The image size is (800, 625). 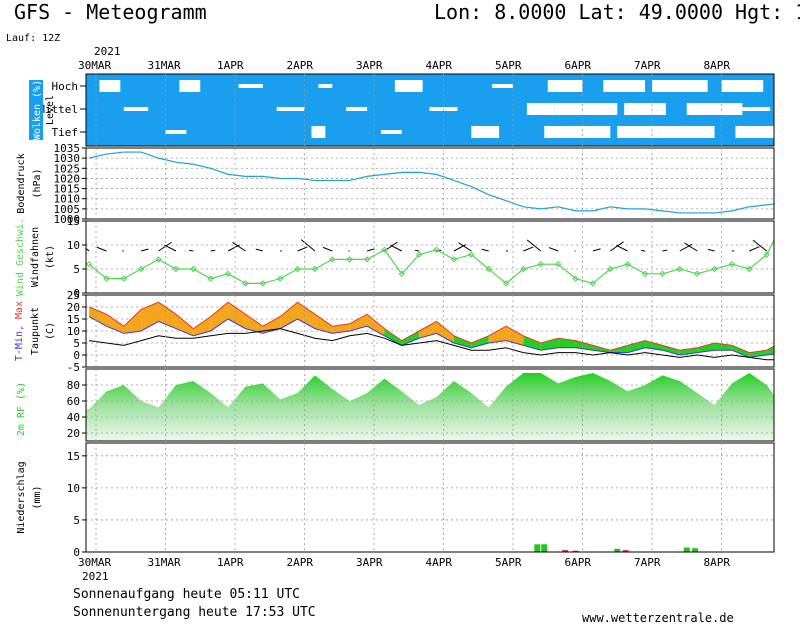 I want to click on y-tick-label-pres: 1005, so click(x=67, y=209).